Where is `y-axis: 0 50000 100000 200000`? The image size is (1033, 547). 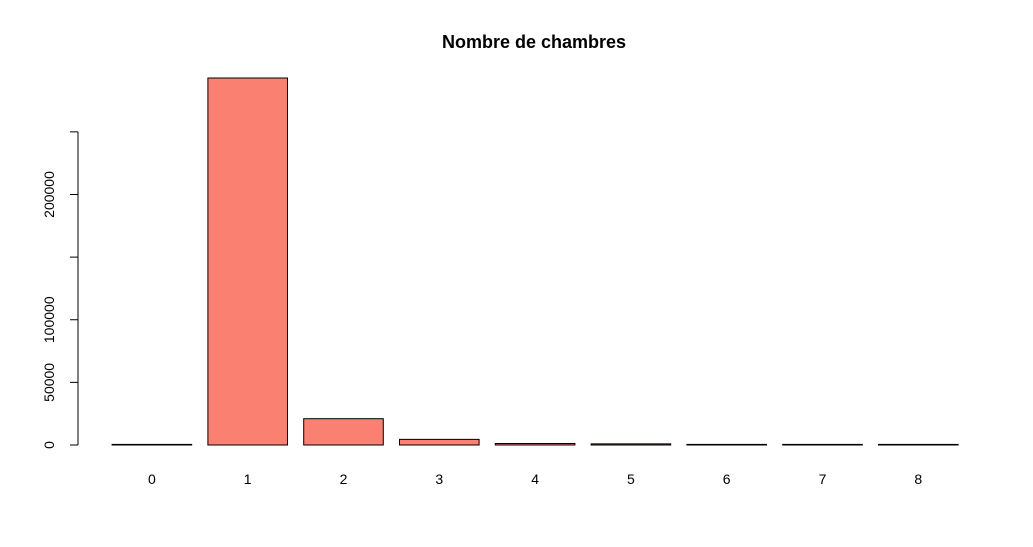
y-axis: 0 50000 100000 200000 is located at coordinates (60, 290).